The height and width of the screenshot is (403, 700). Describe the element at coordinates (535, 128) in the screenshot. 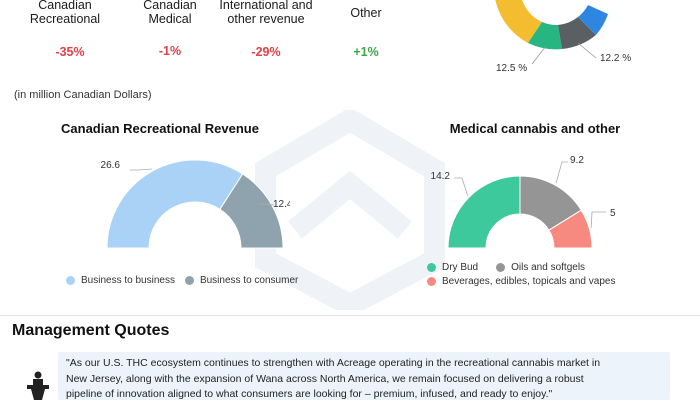

I see `chart-title: Medical cannabis and other` at that location.